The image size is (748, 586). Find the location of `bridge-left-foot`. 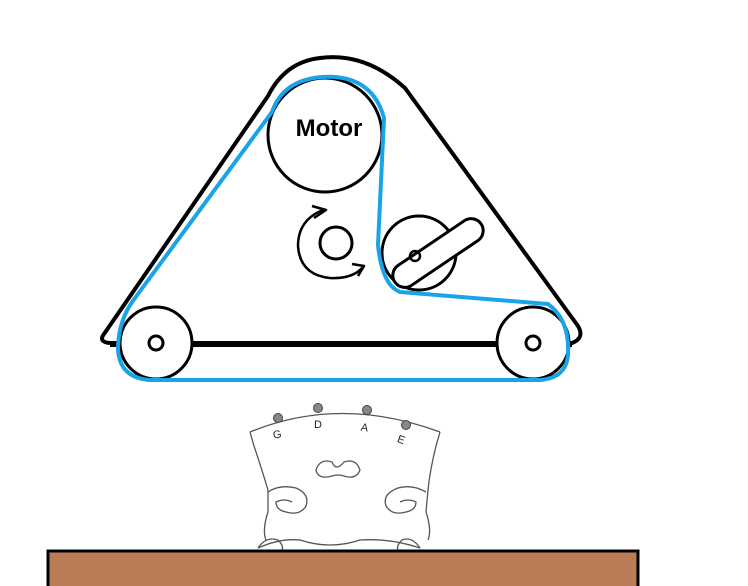

bridge-left-foot is located at coordinates (270, 544).